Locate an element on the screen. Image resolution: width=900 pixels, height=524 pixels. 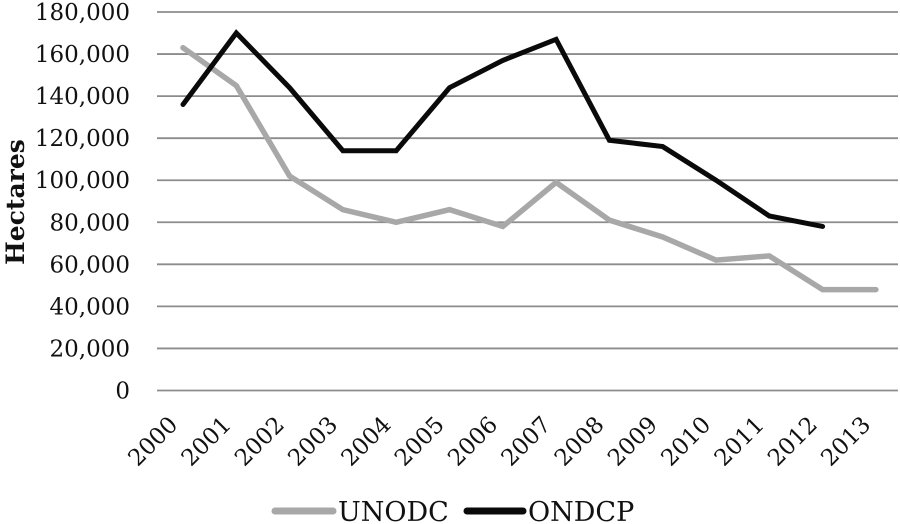
x-tick-label: 2008 is located at coordinates (580, 442).